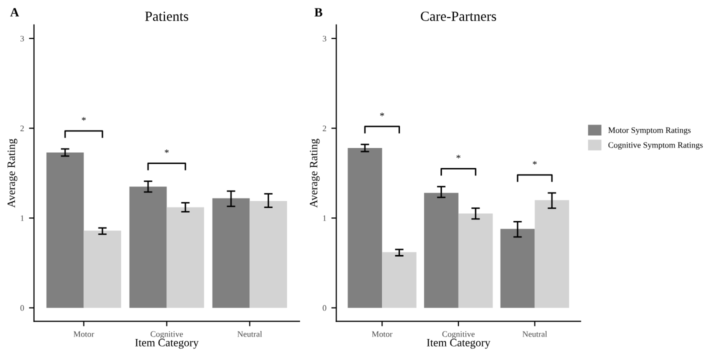 This screenshot has width=708, height=357. What do you see at coordinates (166, 16) in the screenshot?
I see `chart-title: Patients` at bounding box center [166, 16].